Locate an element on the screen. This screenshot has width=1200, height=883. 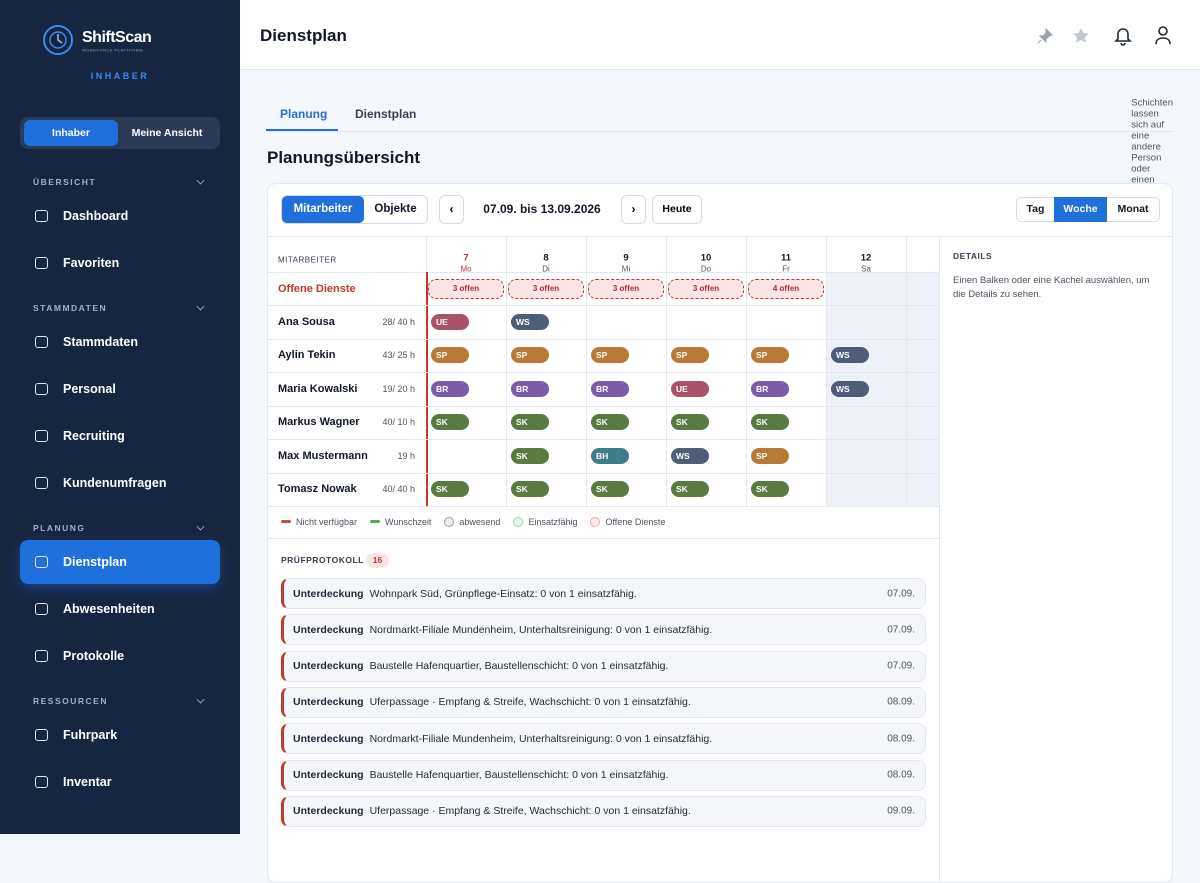
day-number: 7 is located at coordinates (466, 258).